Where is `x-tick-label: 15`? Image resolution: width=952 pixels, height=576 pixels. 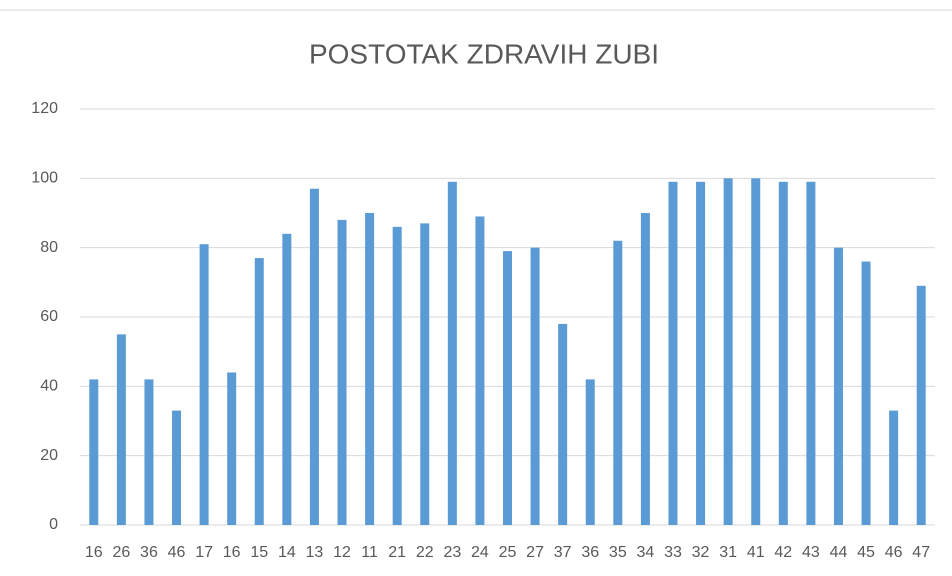
x-tick-label: 15 is located at coordinates (259, 552).